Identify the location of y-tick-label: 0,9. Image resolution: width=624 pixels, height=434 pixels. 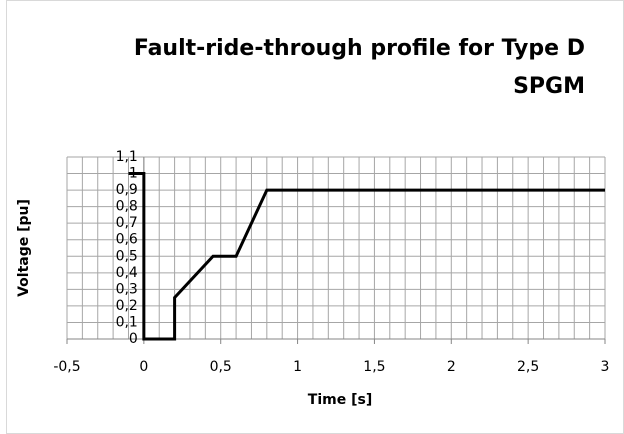
(127, 190).